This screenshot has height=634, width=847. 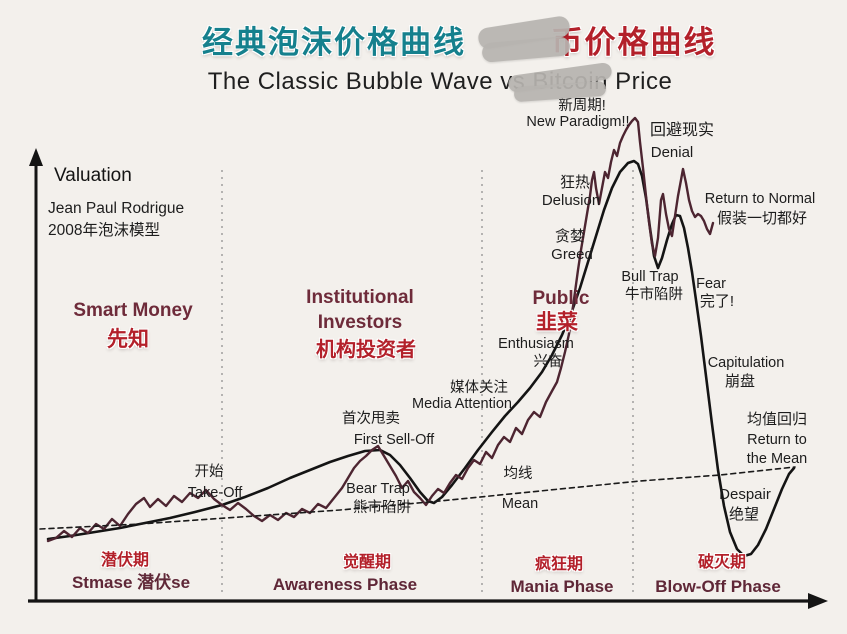 What do you see at coordinates (394, 440) in the screenshot?
I see `ann-first-sell-off-en: First Sell-Off` at bounding box center [394, 440].